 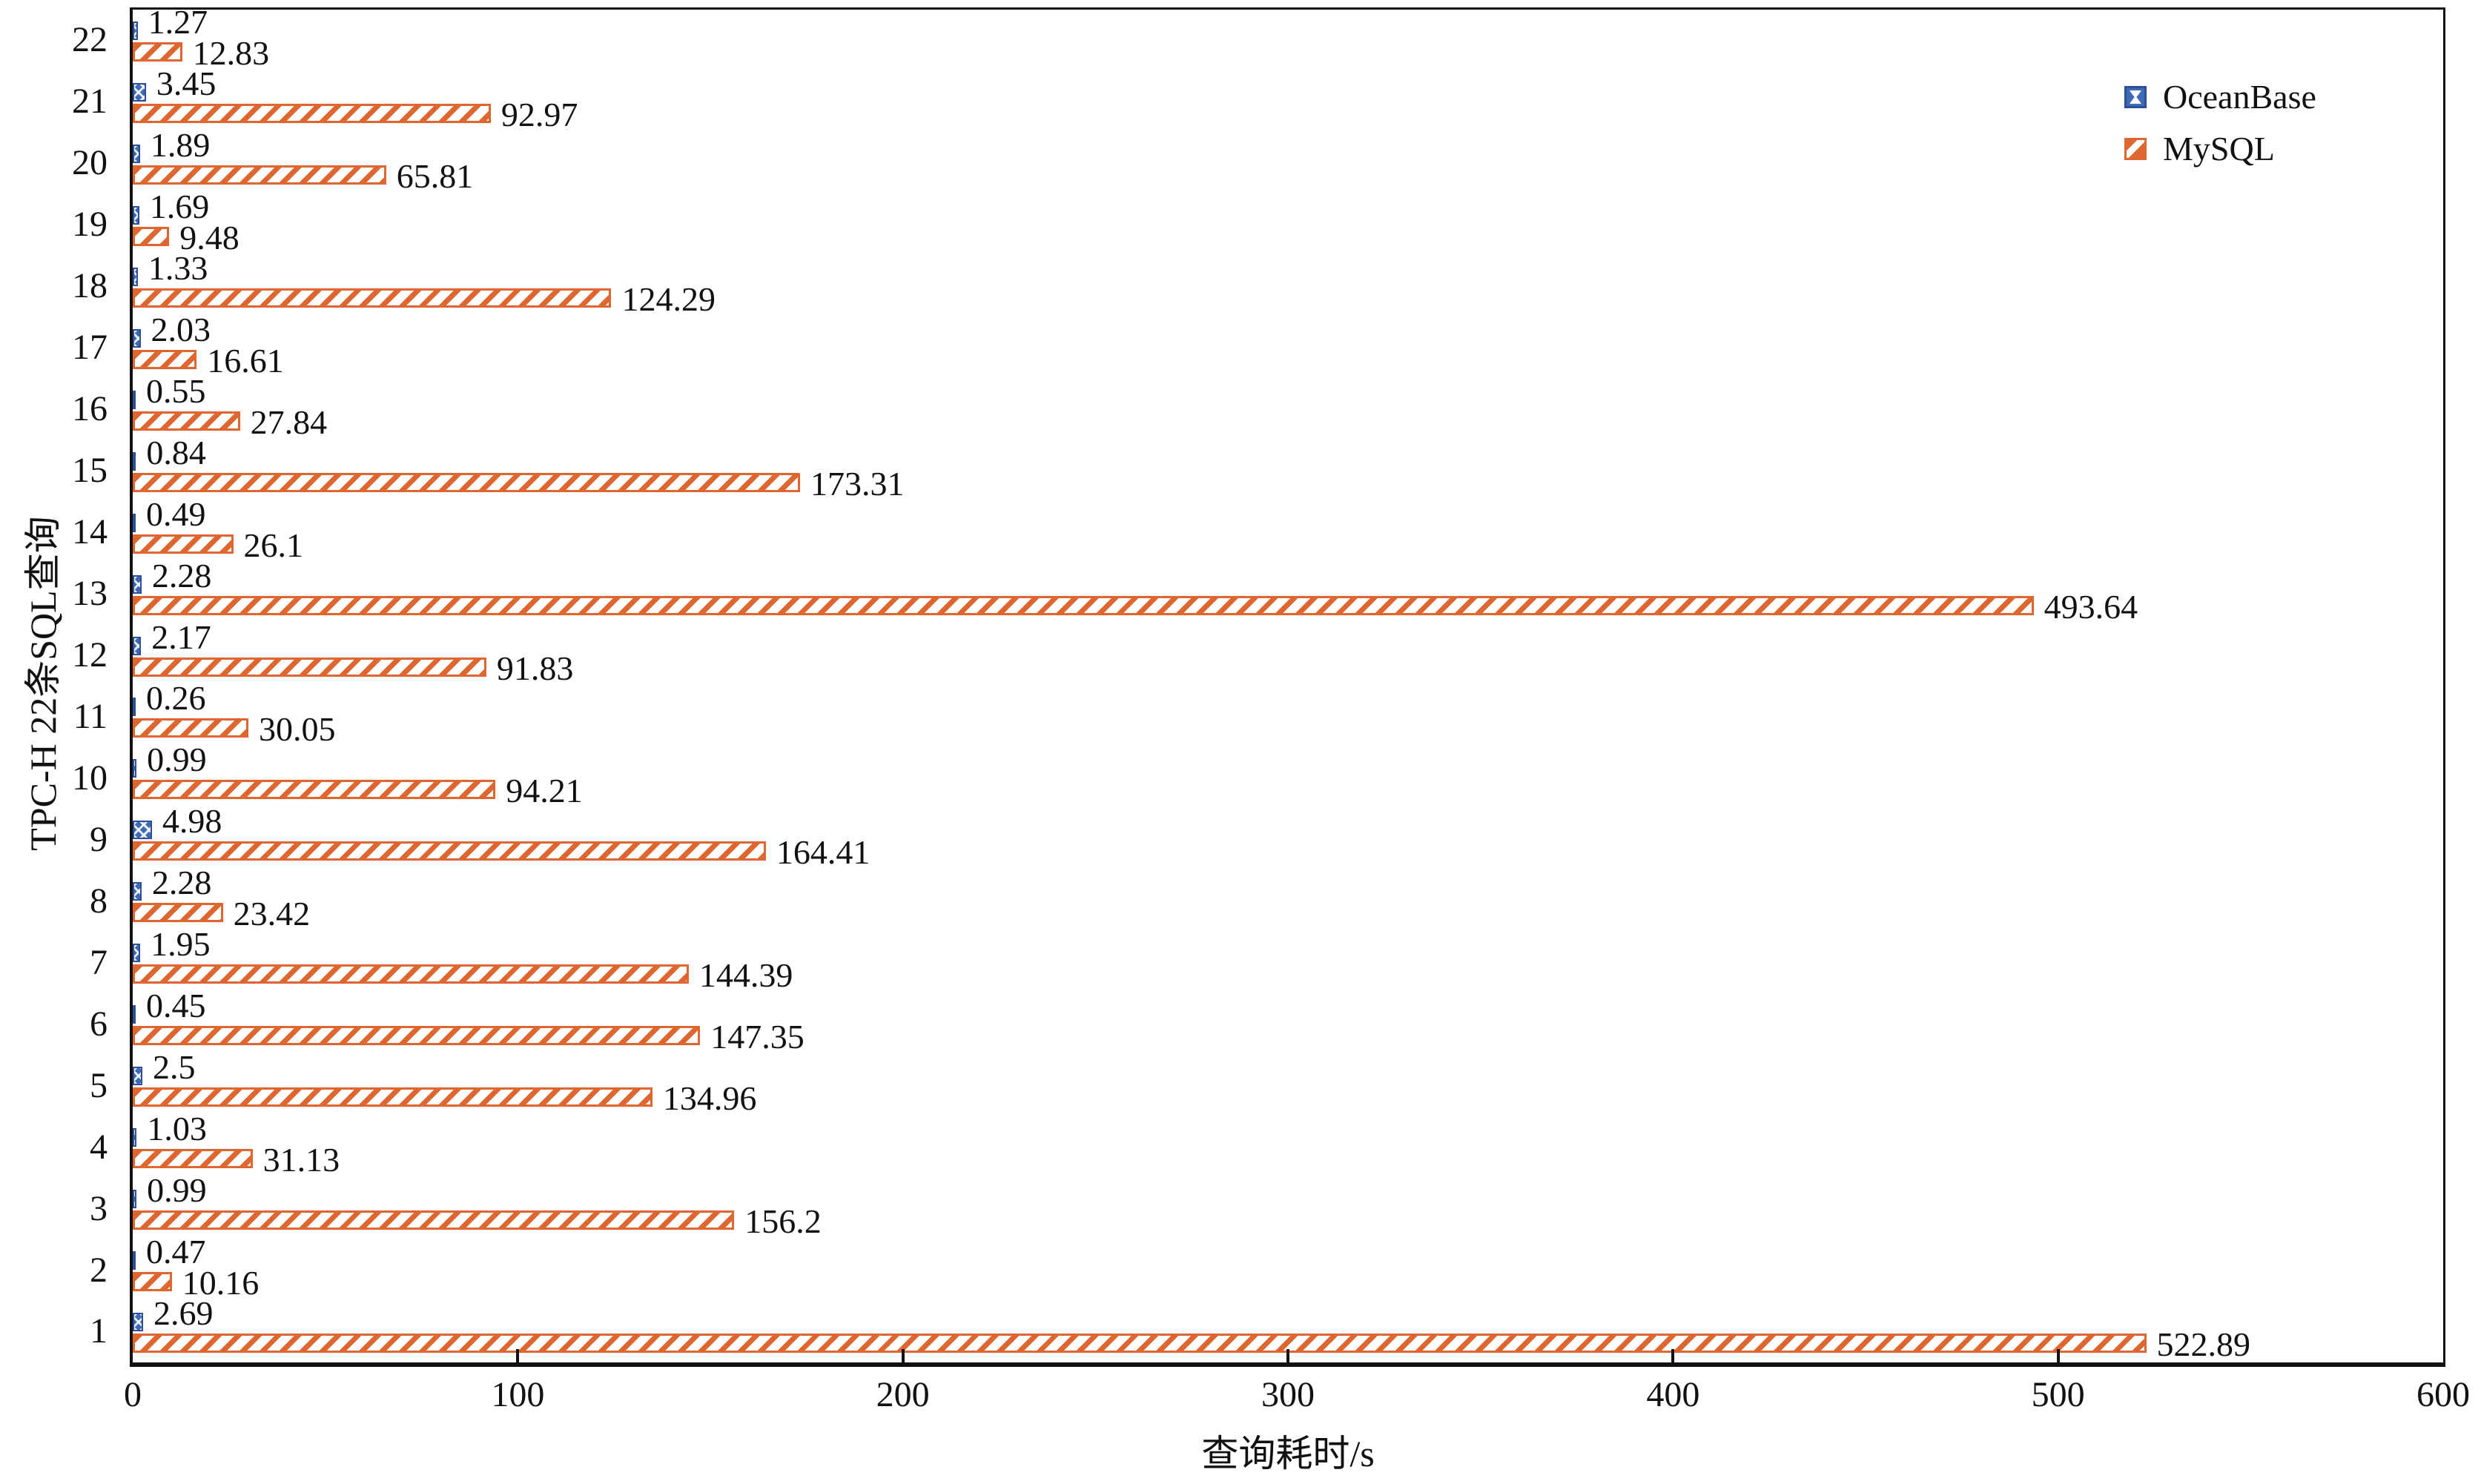 I want to click on category-label: 12, so click(x=90, y=655).